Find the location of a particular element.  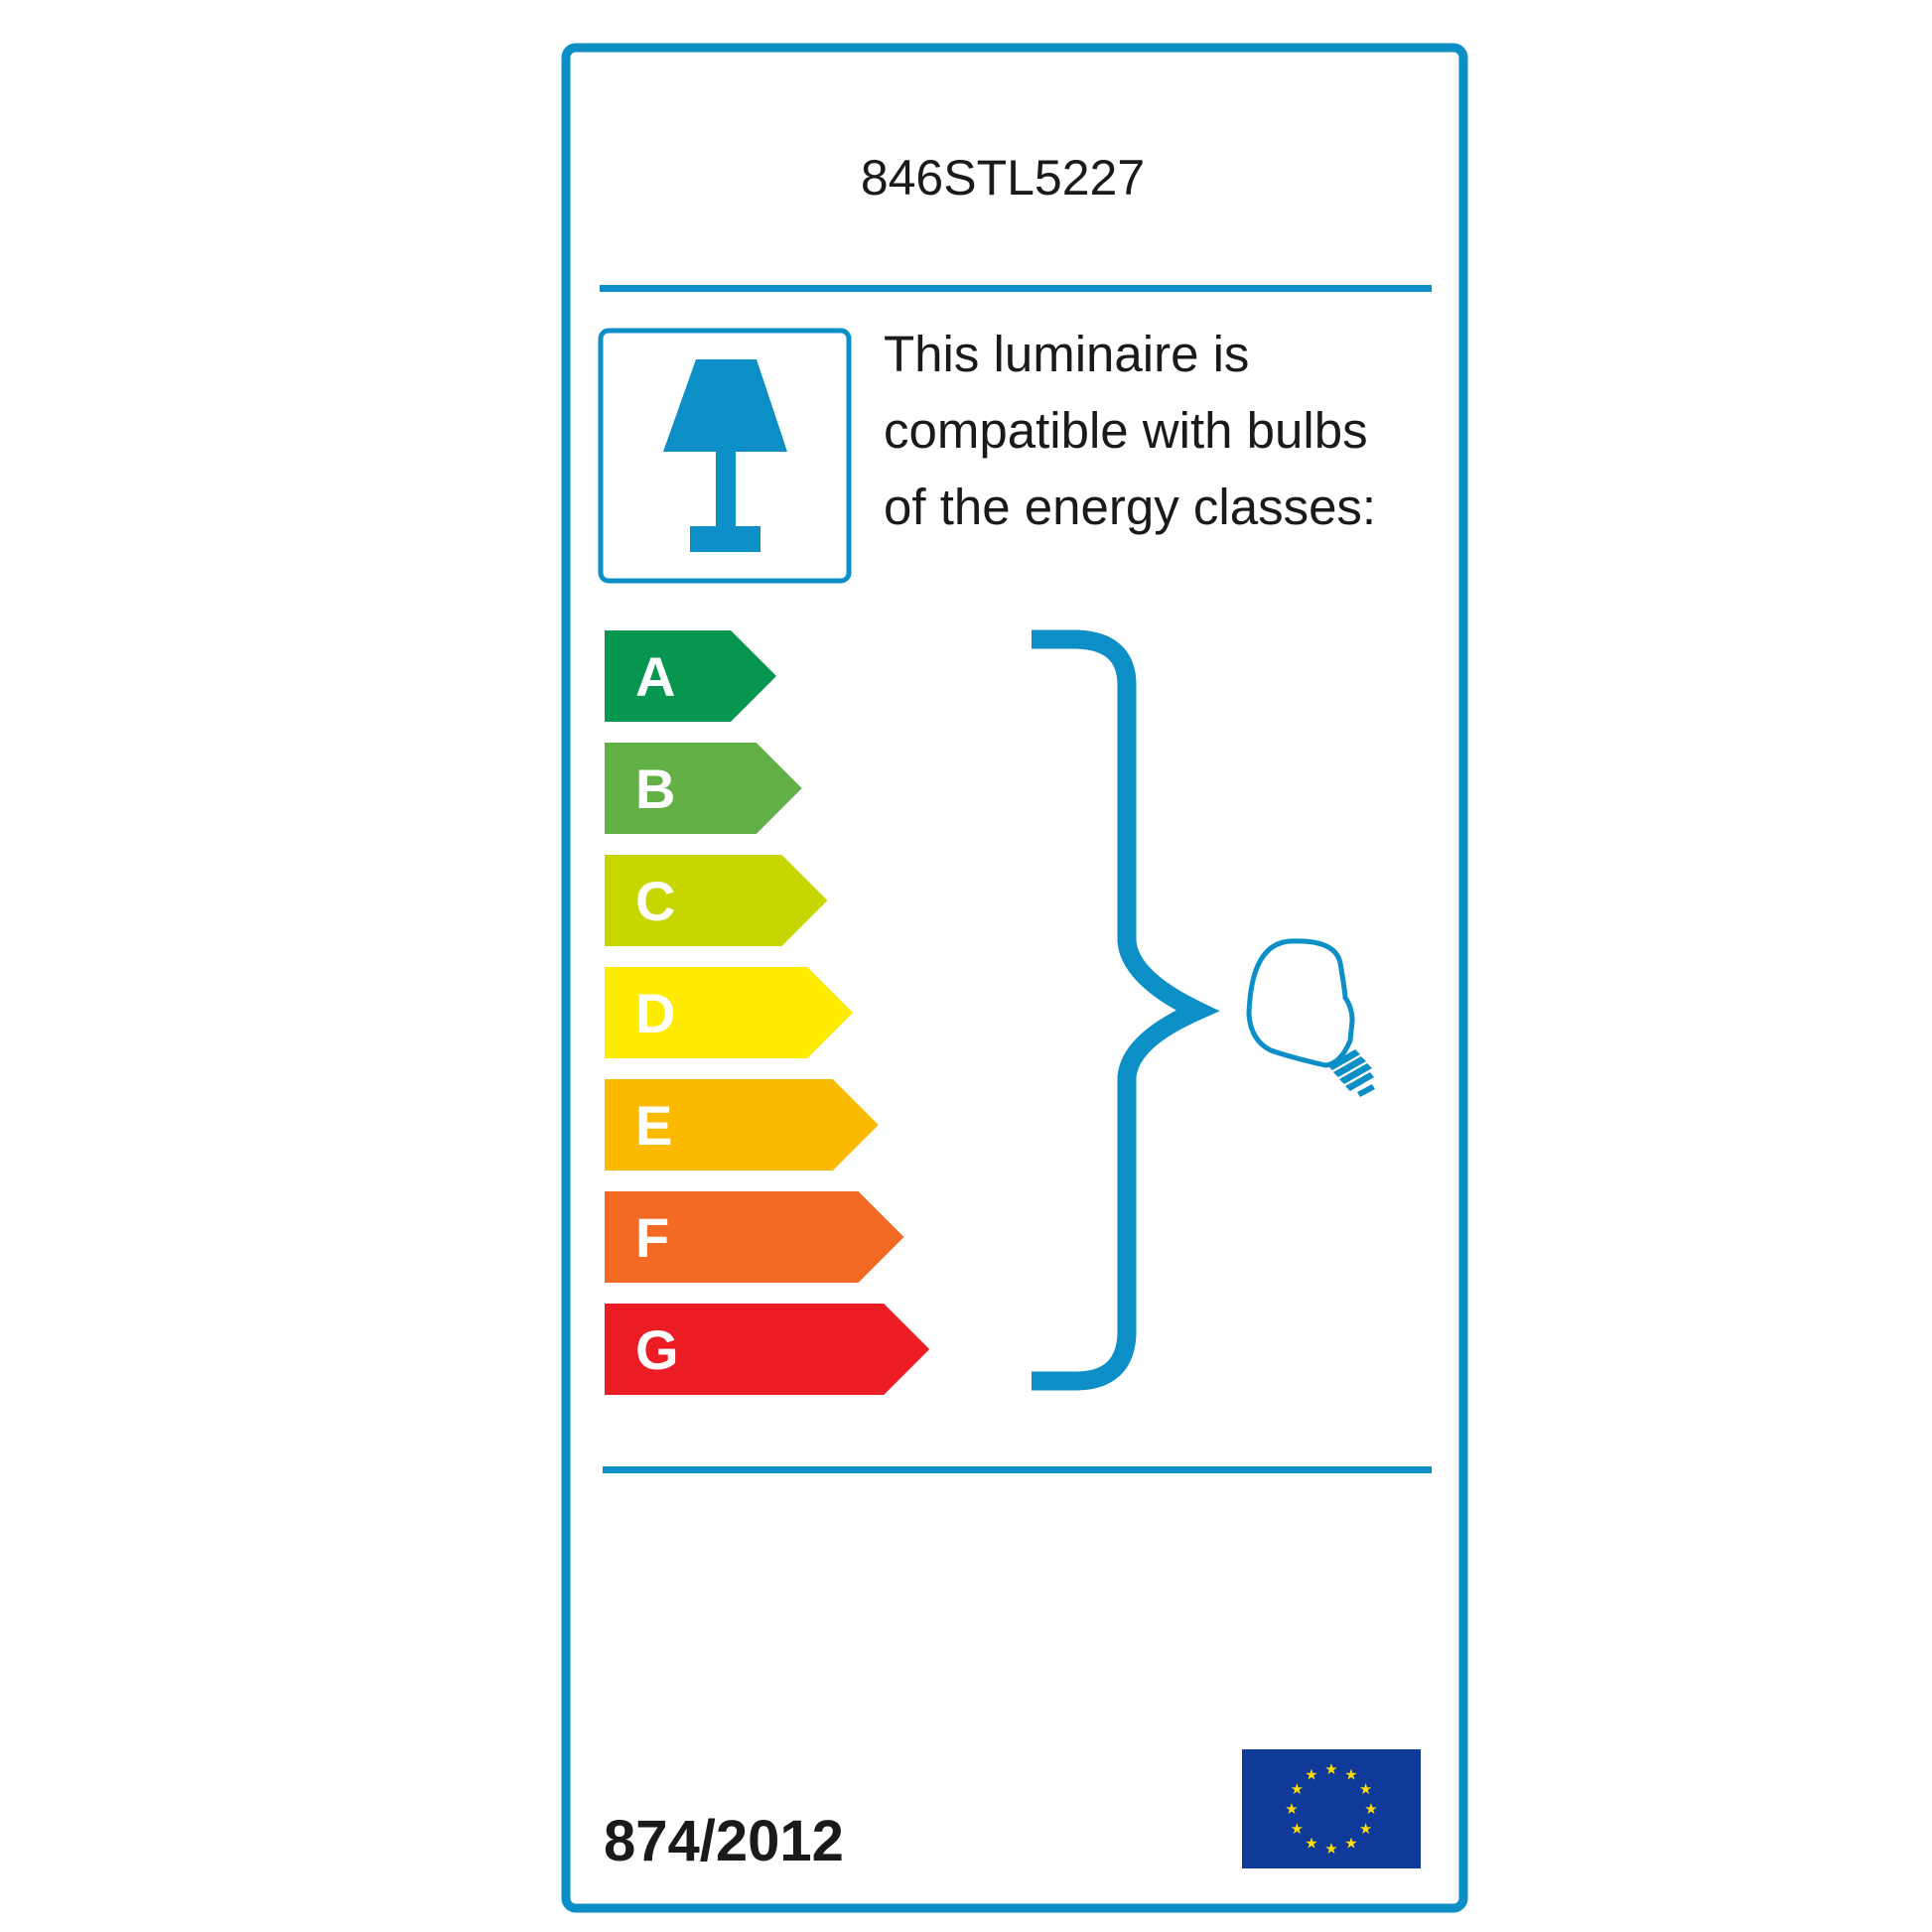

description-line: compatible with bulbs is located at coordinates (1126, 430).